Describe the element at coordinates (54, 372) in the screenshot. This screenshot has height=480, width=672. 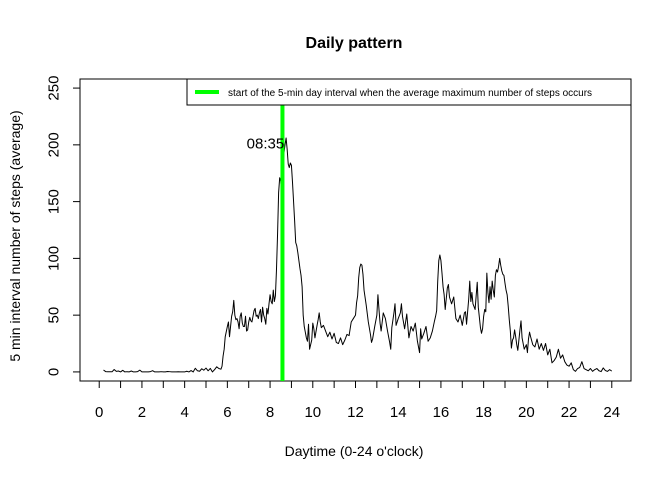
I see `y-tick-label: 0` at that location.